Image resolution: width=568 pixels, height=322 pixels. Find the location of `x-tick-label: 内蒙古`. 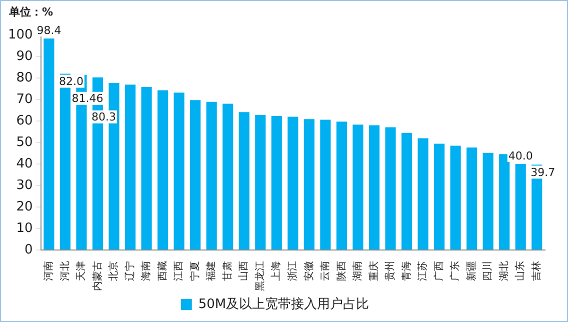

x-tick-label: 内蒙古 is located at coordinates (97, 276).